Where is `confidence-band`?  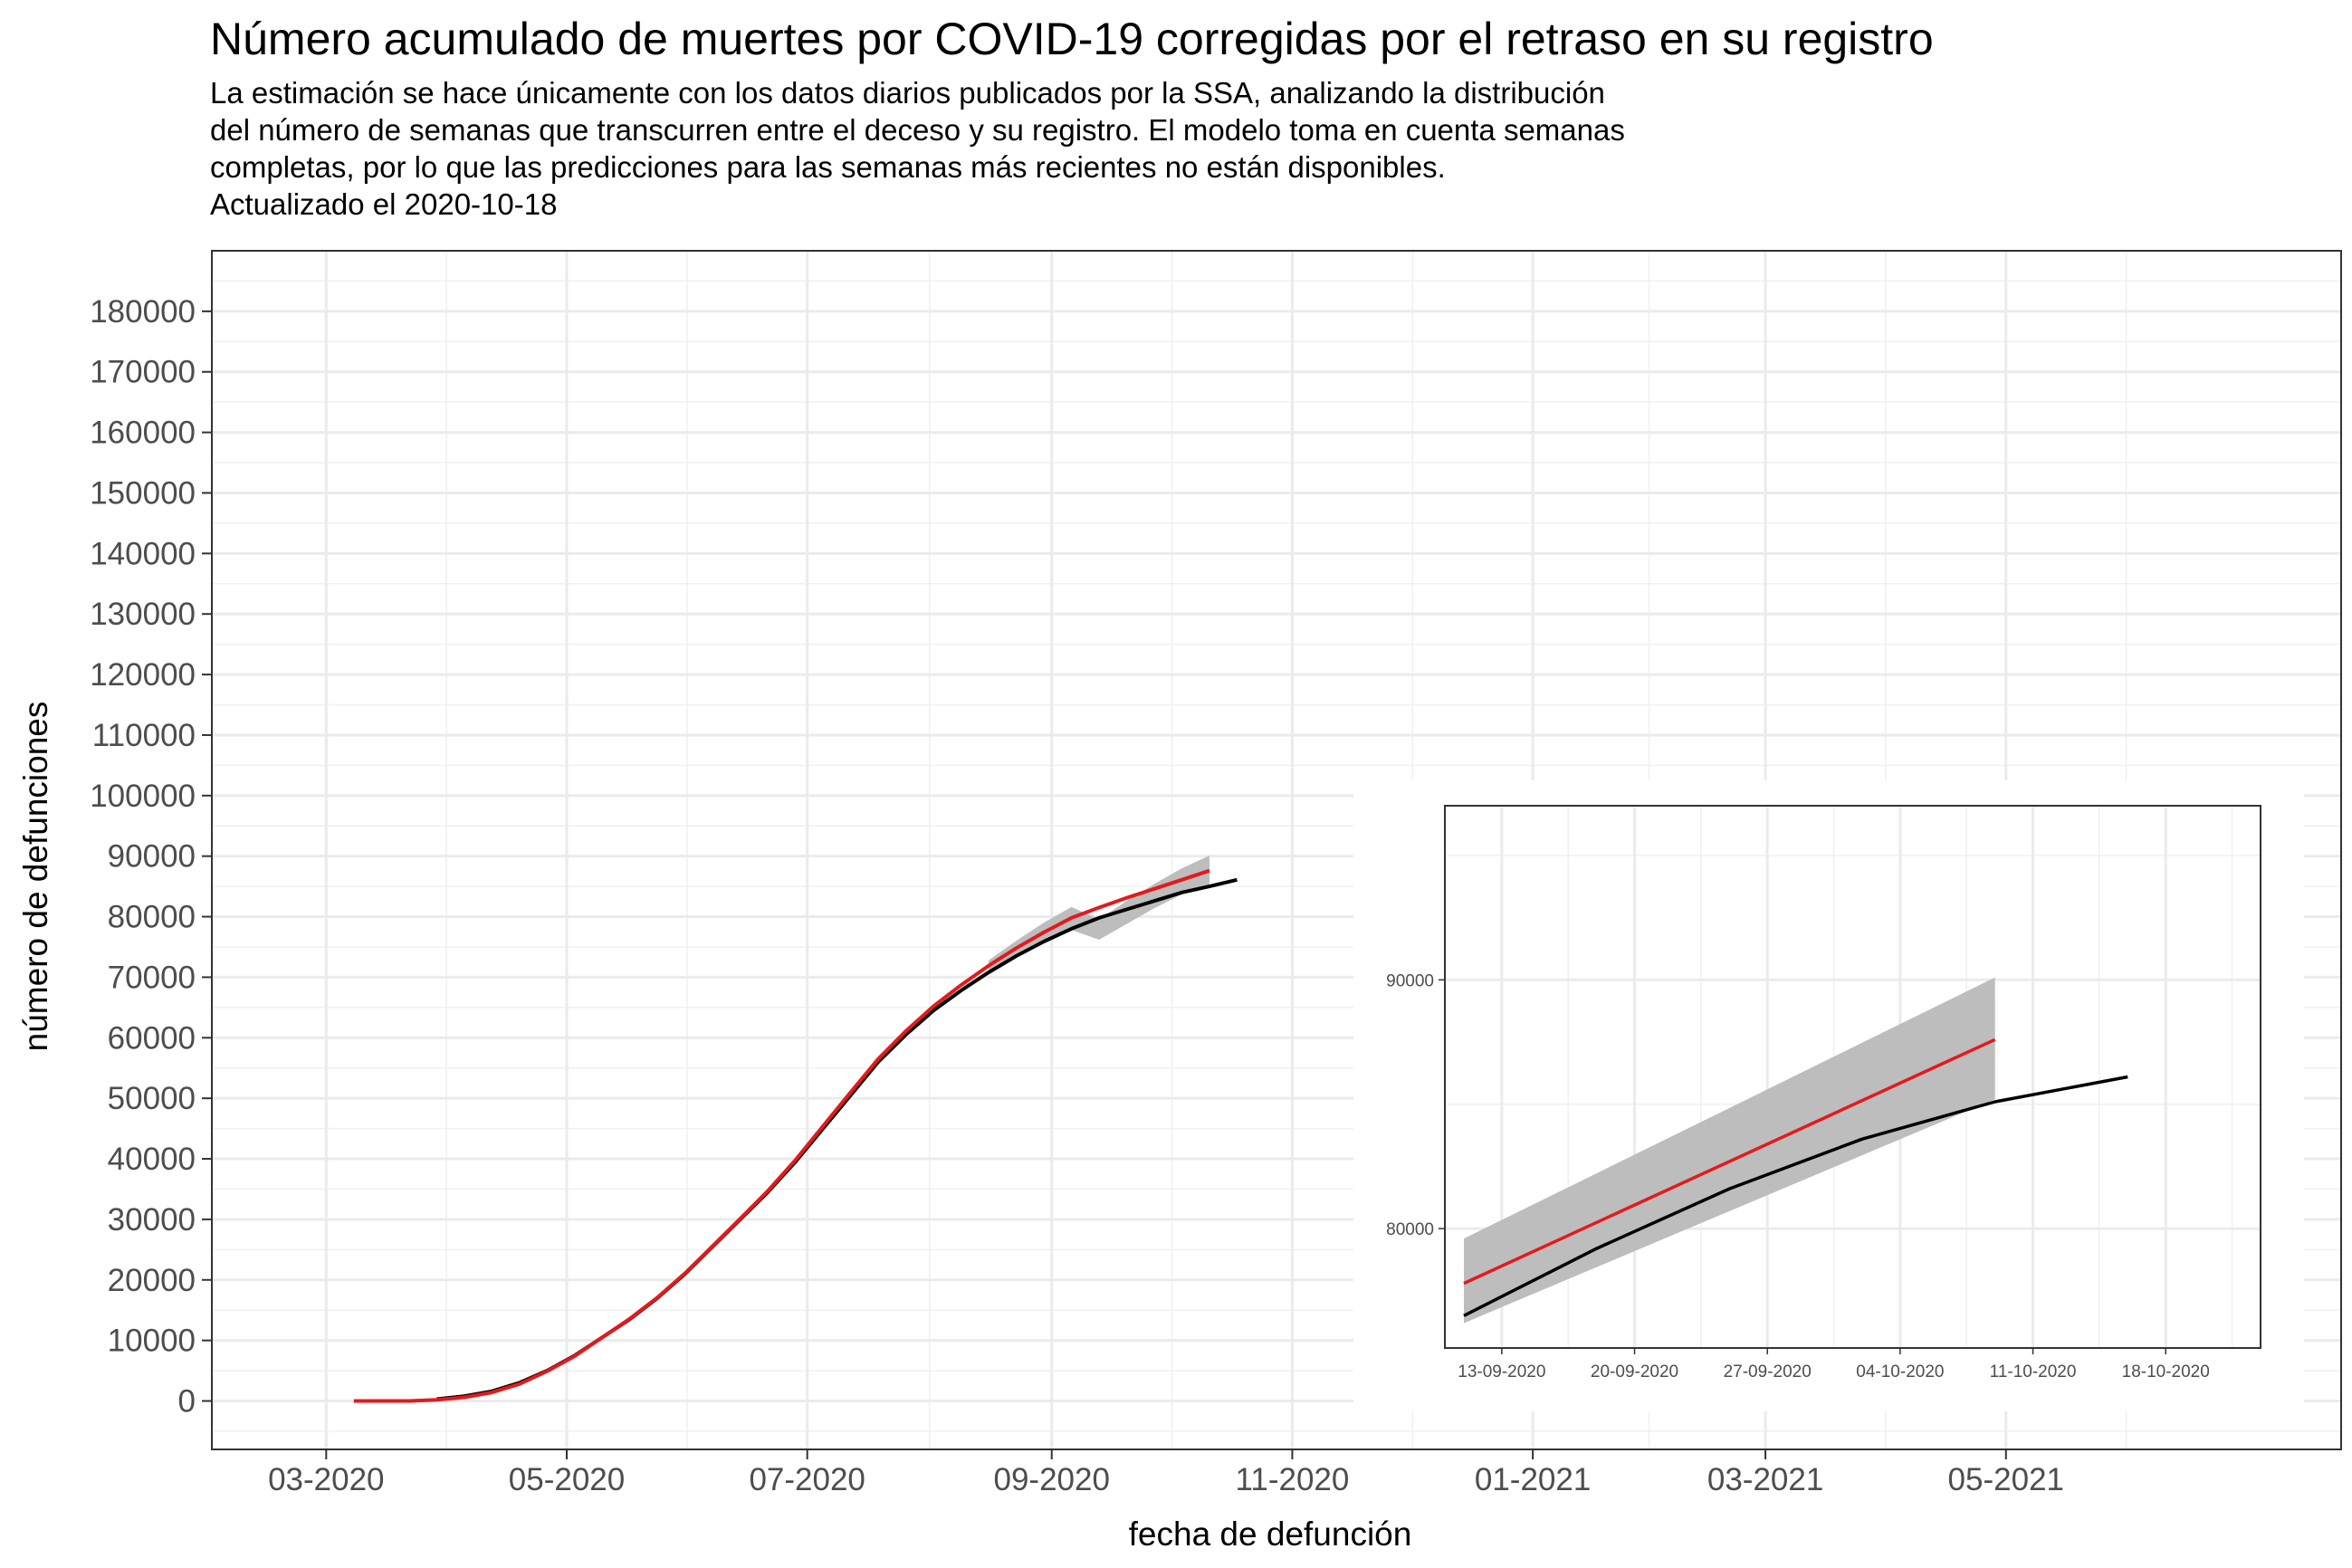
confidence-band is located at coordinates (1099, 915).